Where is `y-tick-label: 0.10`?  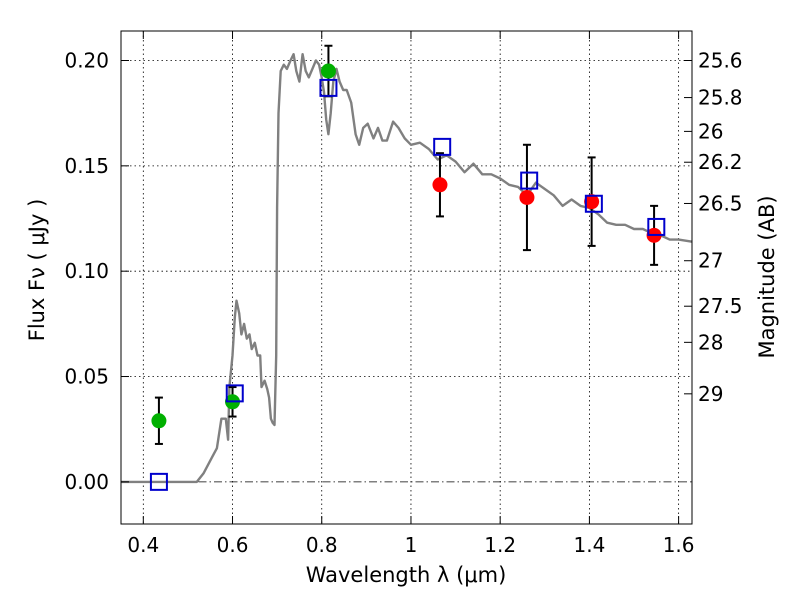
y-tick-label: 0.10 is located at coordinates (86, 271).